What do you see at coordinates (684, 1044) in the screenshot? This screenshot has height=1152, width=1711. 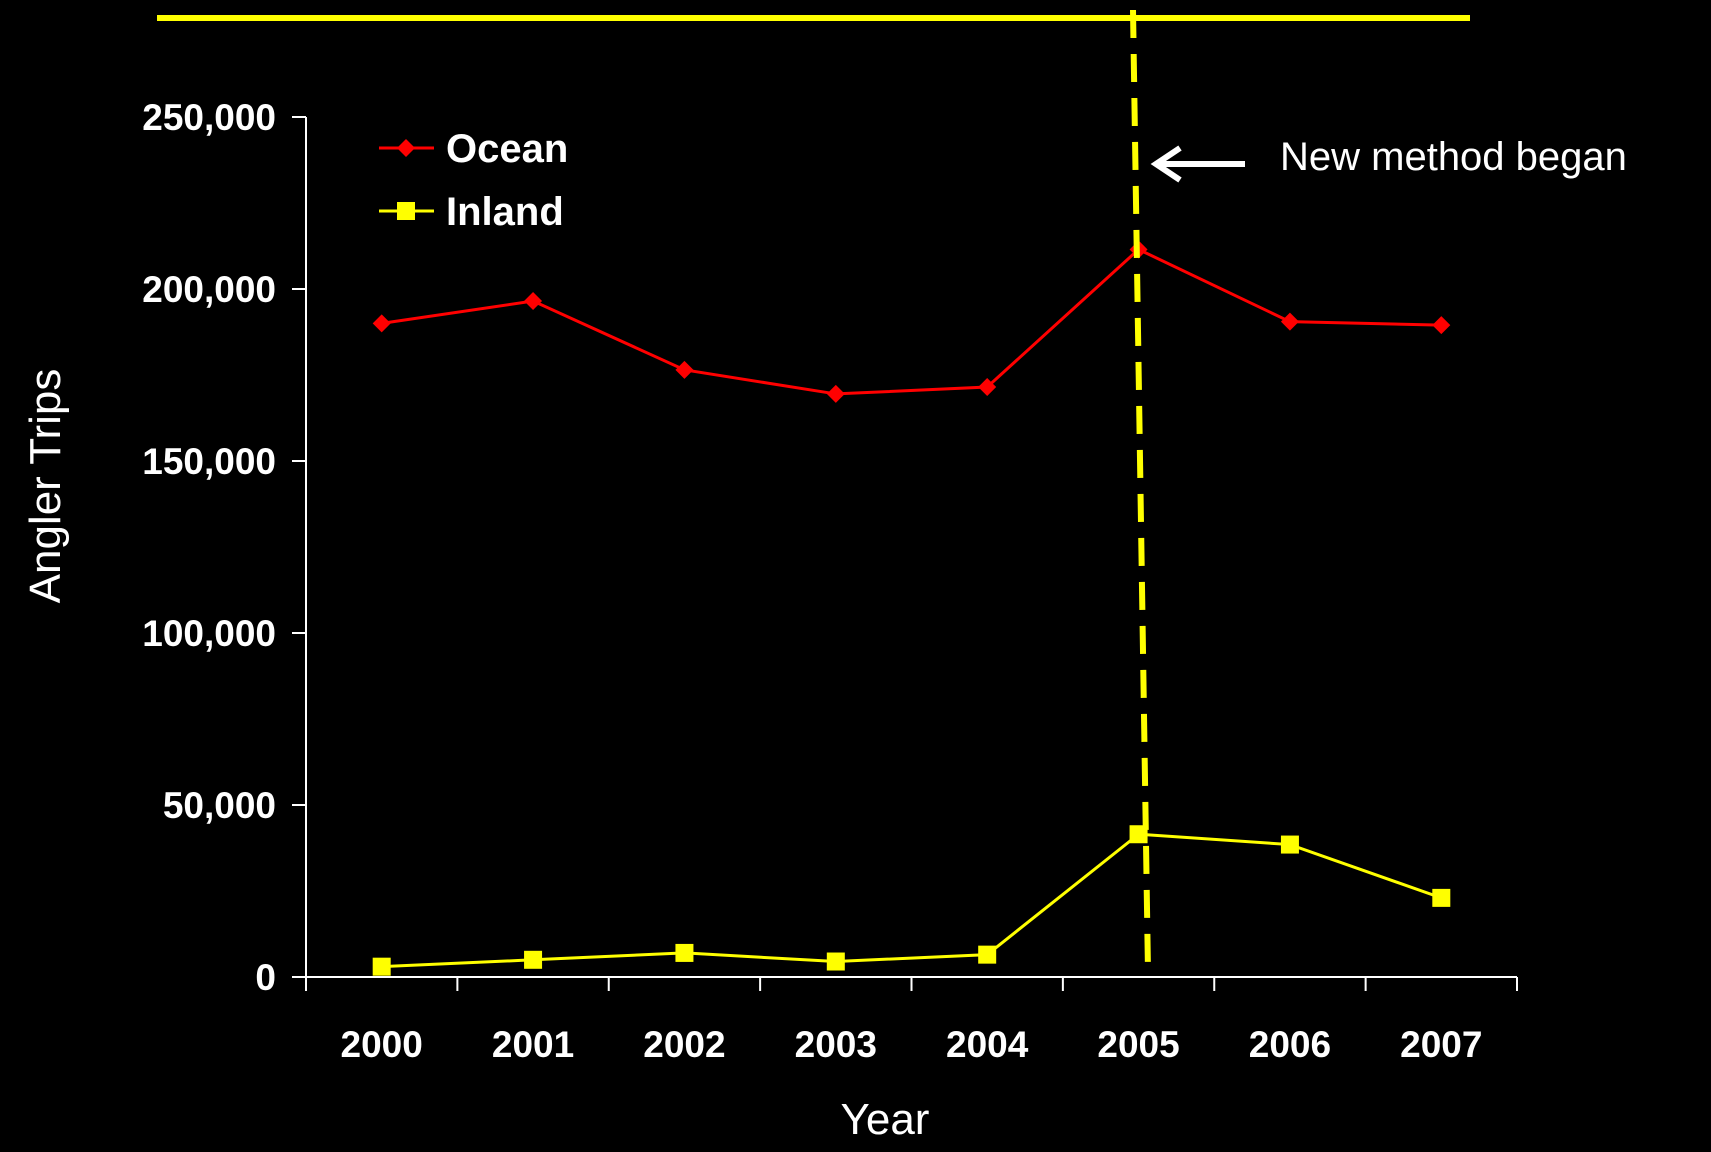 I see `x-tick-label: 2002` at bounding box center [684, 1044].